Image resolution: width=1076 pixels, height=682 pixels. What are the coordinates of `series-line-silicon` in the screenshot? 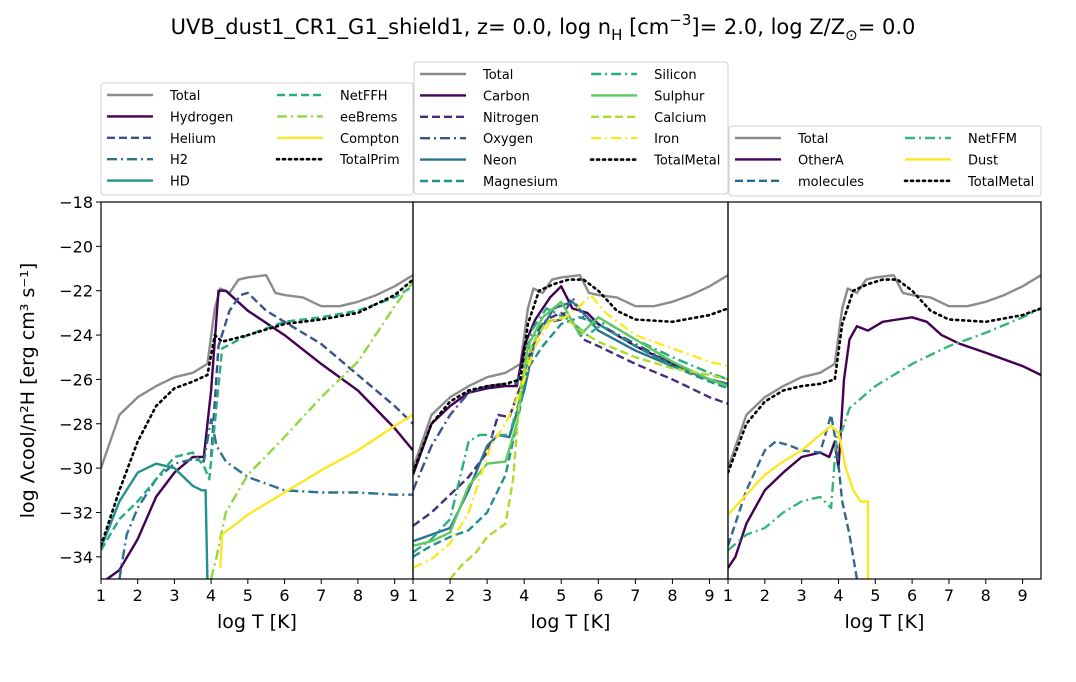 It's located at (570, 430).